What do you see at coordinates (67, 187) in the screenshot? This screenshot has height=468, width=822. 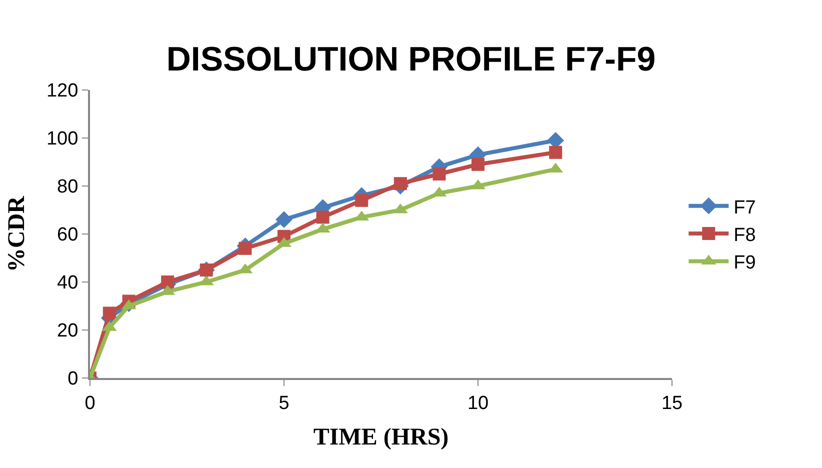 I see `y-tick-label: 80` at bounding box center [67, 187].